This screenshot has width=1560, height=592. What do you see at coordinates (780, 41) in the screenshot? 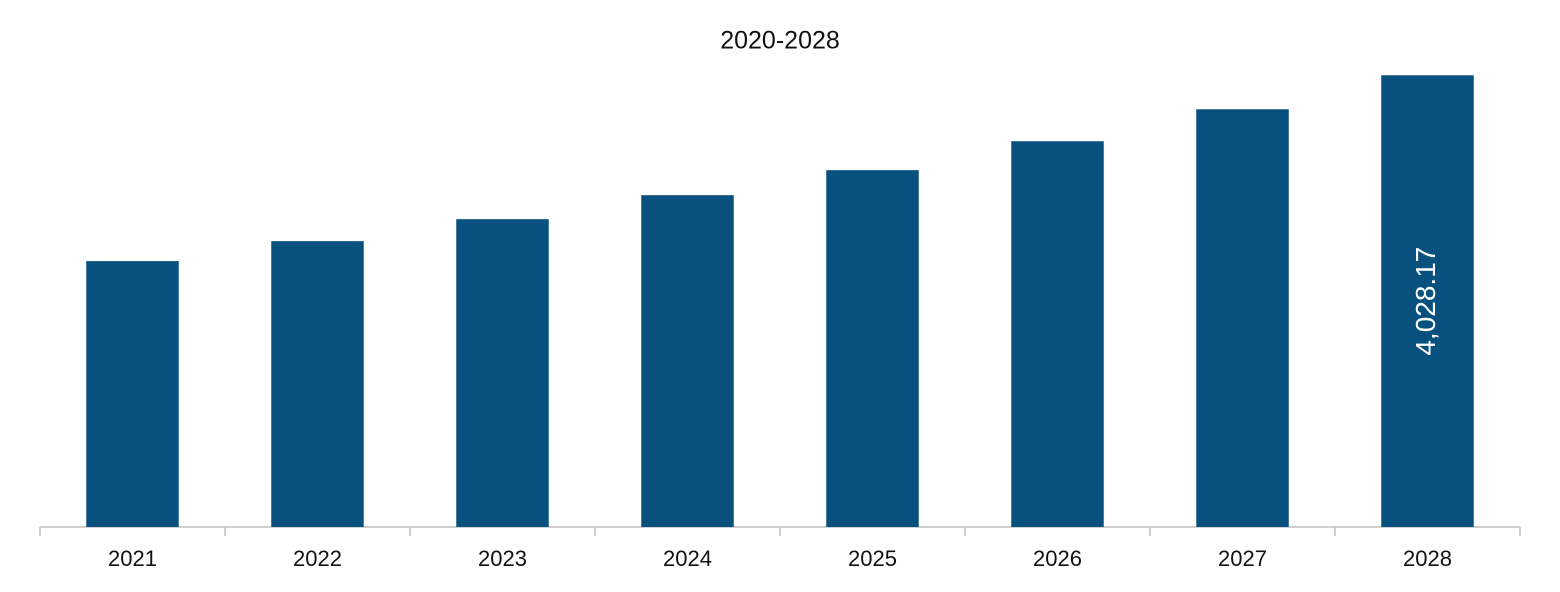
I see `chart-title: 2020-2028` at bounding box center [780, 41].